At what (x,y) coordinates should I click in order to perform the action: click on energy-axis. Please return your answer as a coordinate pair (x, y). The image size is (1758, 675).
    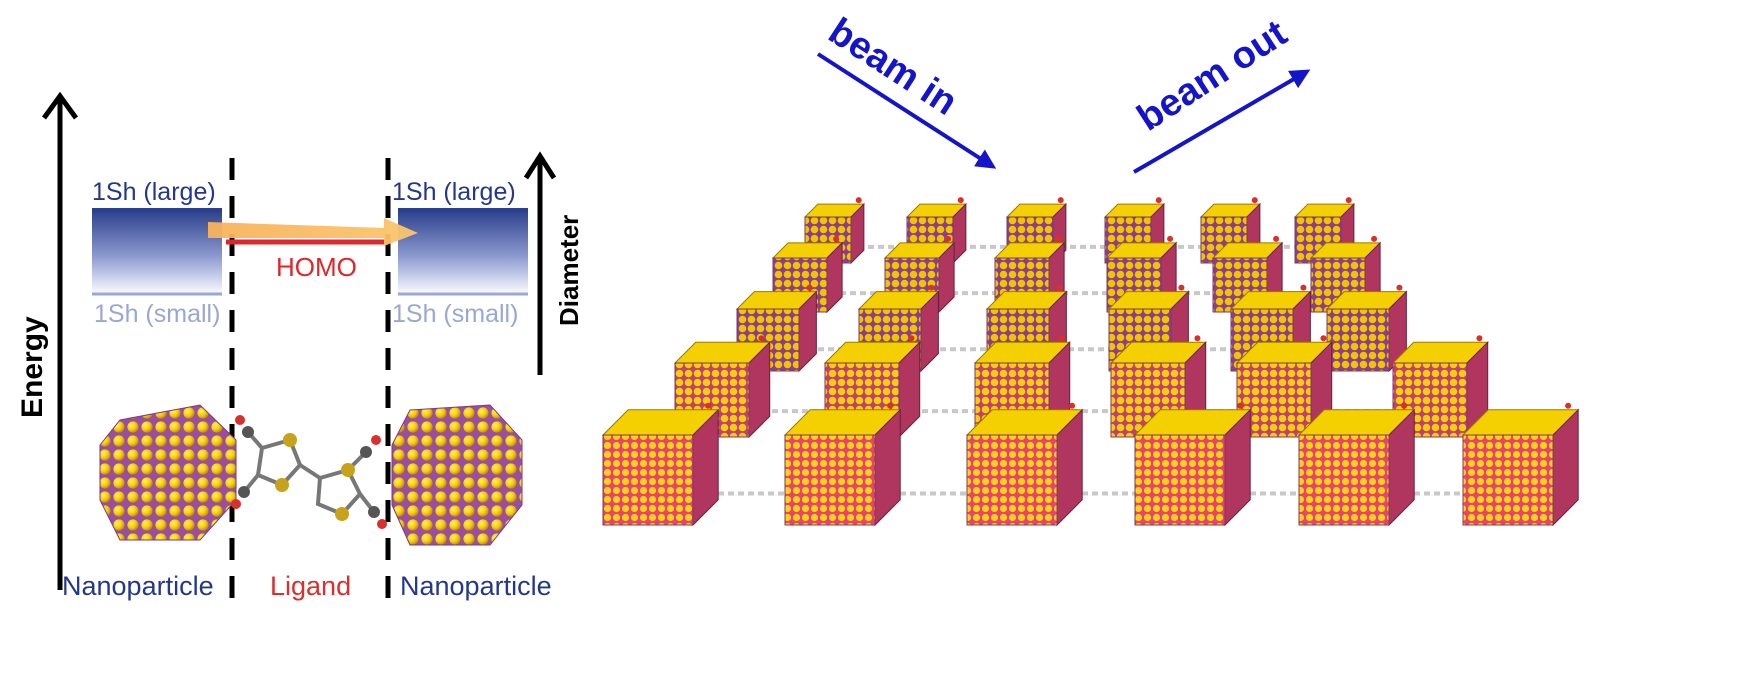
    Looking at the image, I should click on (60, 340).